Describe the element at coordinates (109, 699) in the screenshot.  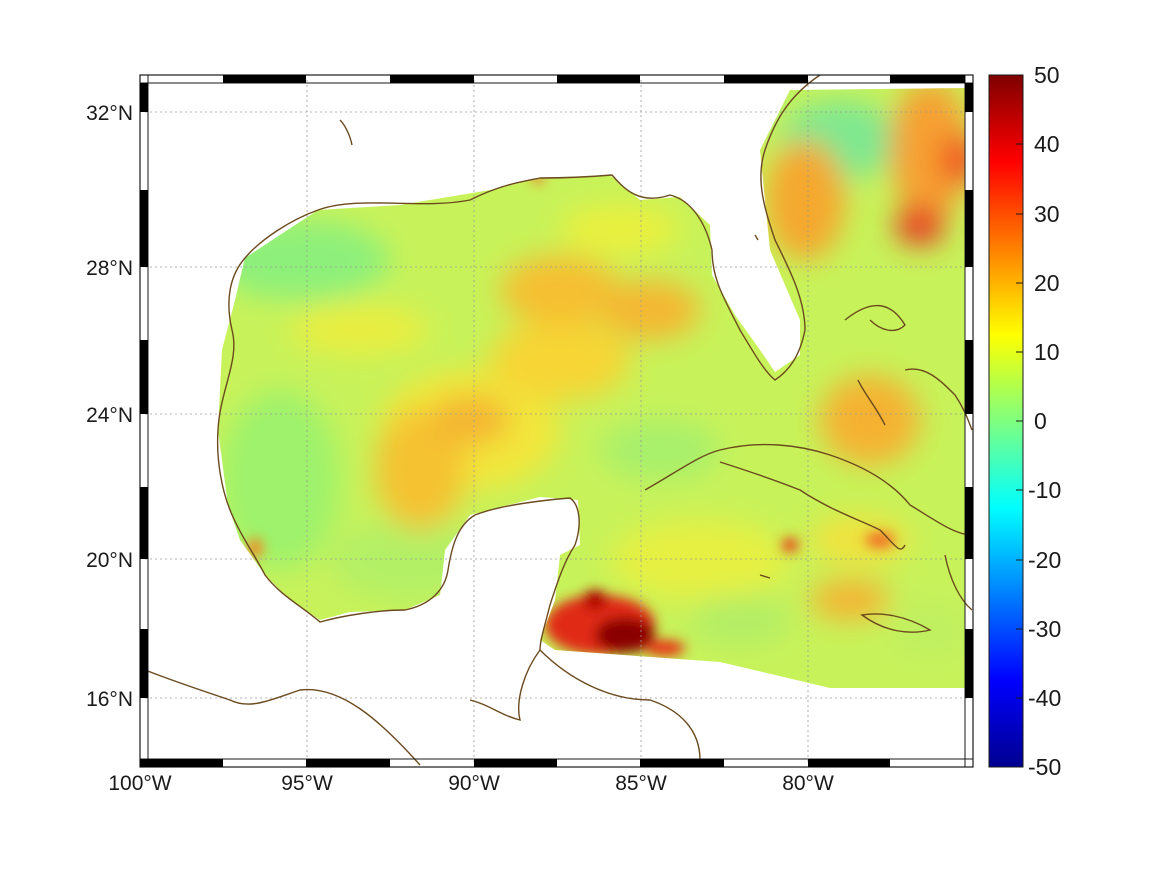
I see `lat-tick-label: 16°N` at that location.